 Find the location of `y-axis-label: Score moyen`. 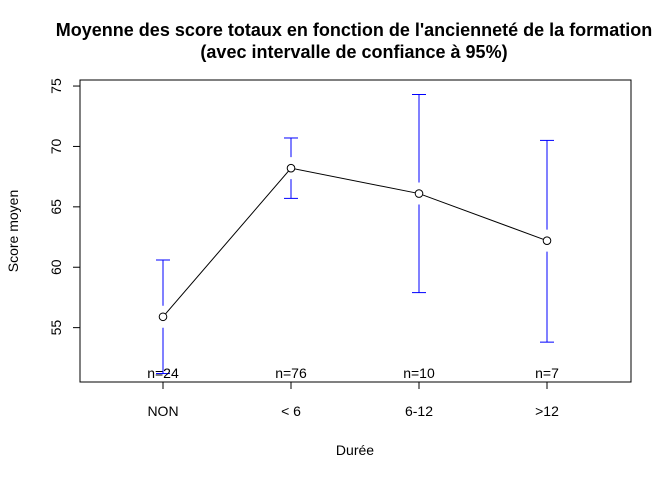

y-axis-label: Score moyen is located at coordinates (13, 231).